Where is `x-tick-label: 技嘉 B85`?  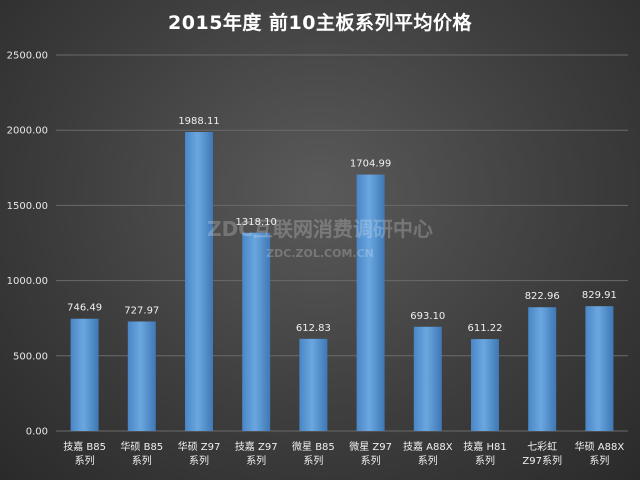
x-tick-label: 技嘉 B85 is located at coordinates (84, 446).